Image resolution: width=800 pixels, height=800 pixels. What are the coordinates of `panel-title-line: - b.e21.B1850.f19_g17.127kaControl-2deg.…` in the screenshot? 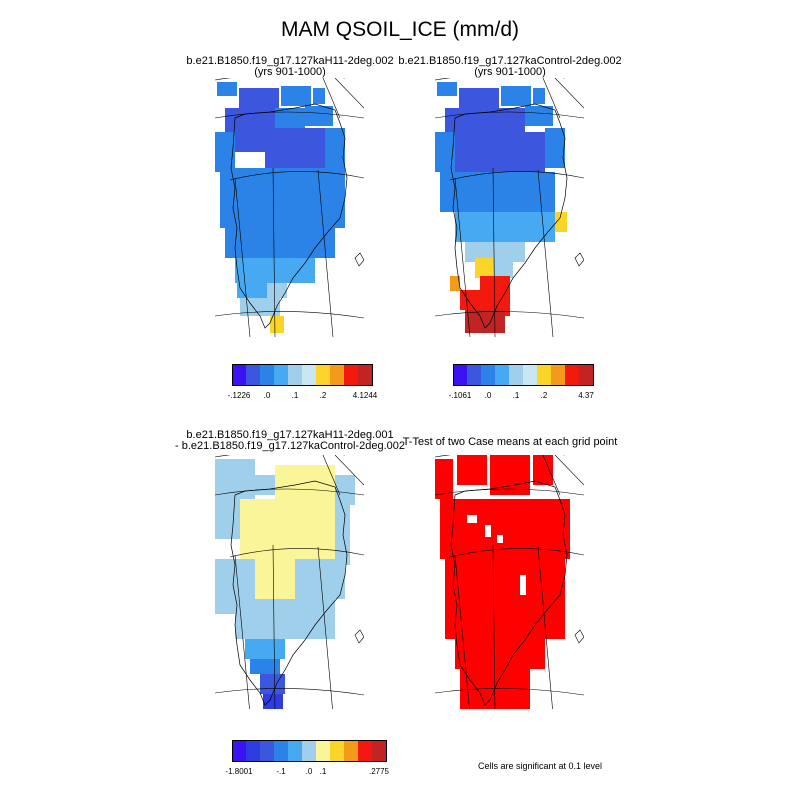 It's located at (290, 446).